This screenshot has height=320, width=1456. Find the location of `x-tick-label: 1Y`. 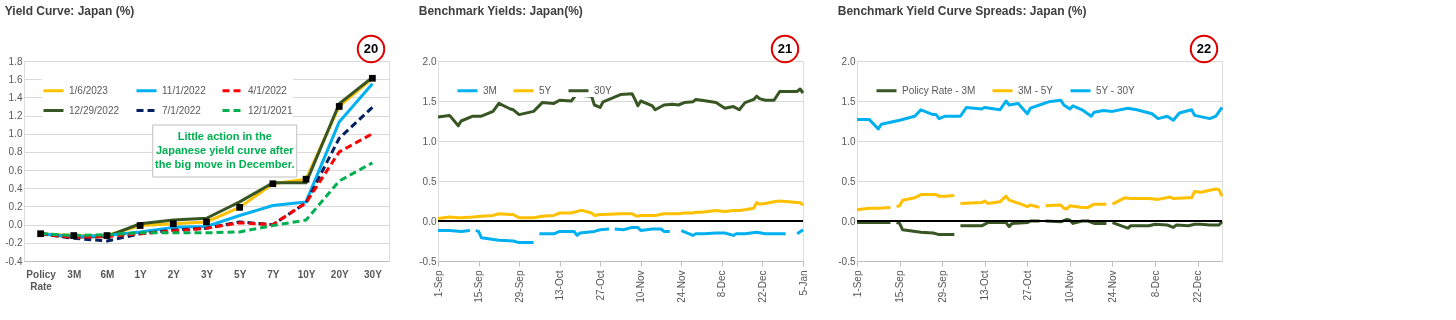

x-tick-label: 1Y is located at coordinates (141, 274).